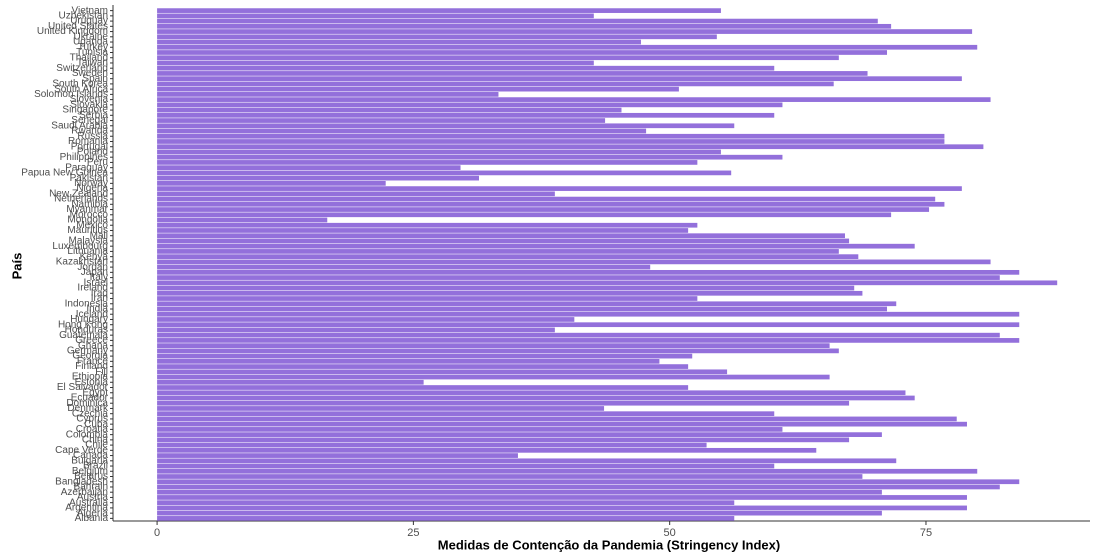 This screenshot has width=1094, height=554. What do you see at coordinates (90, 455) in the screenshot?
I see `y-tick-label: Canada` at bounding box center [90, 455].